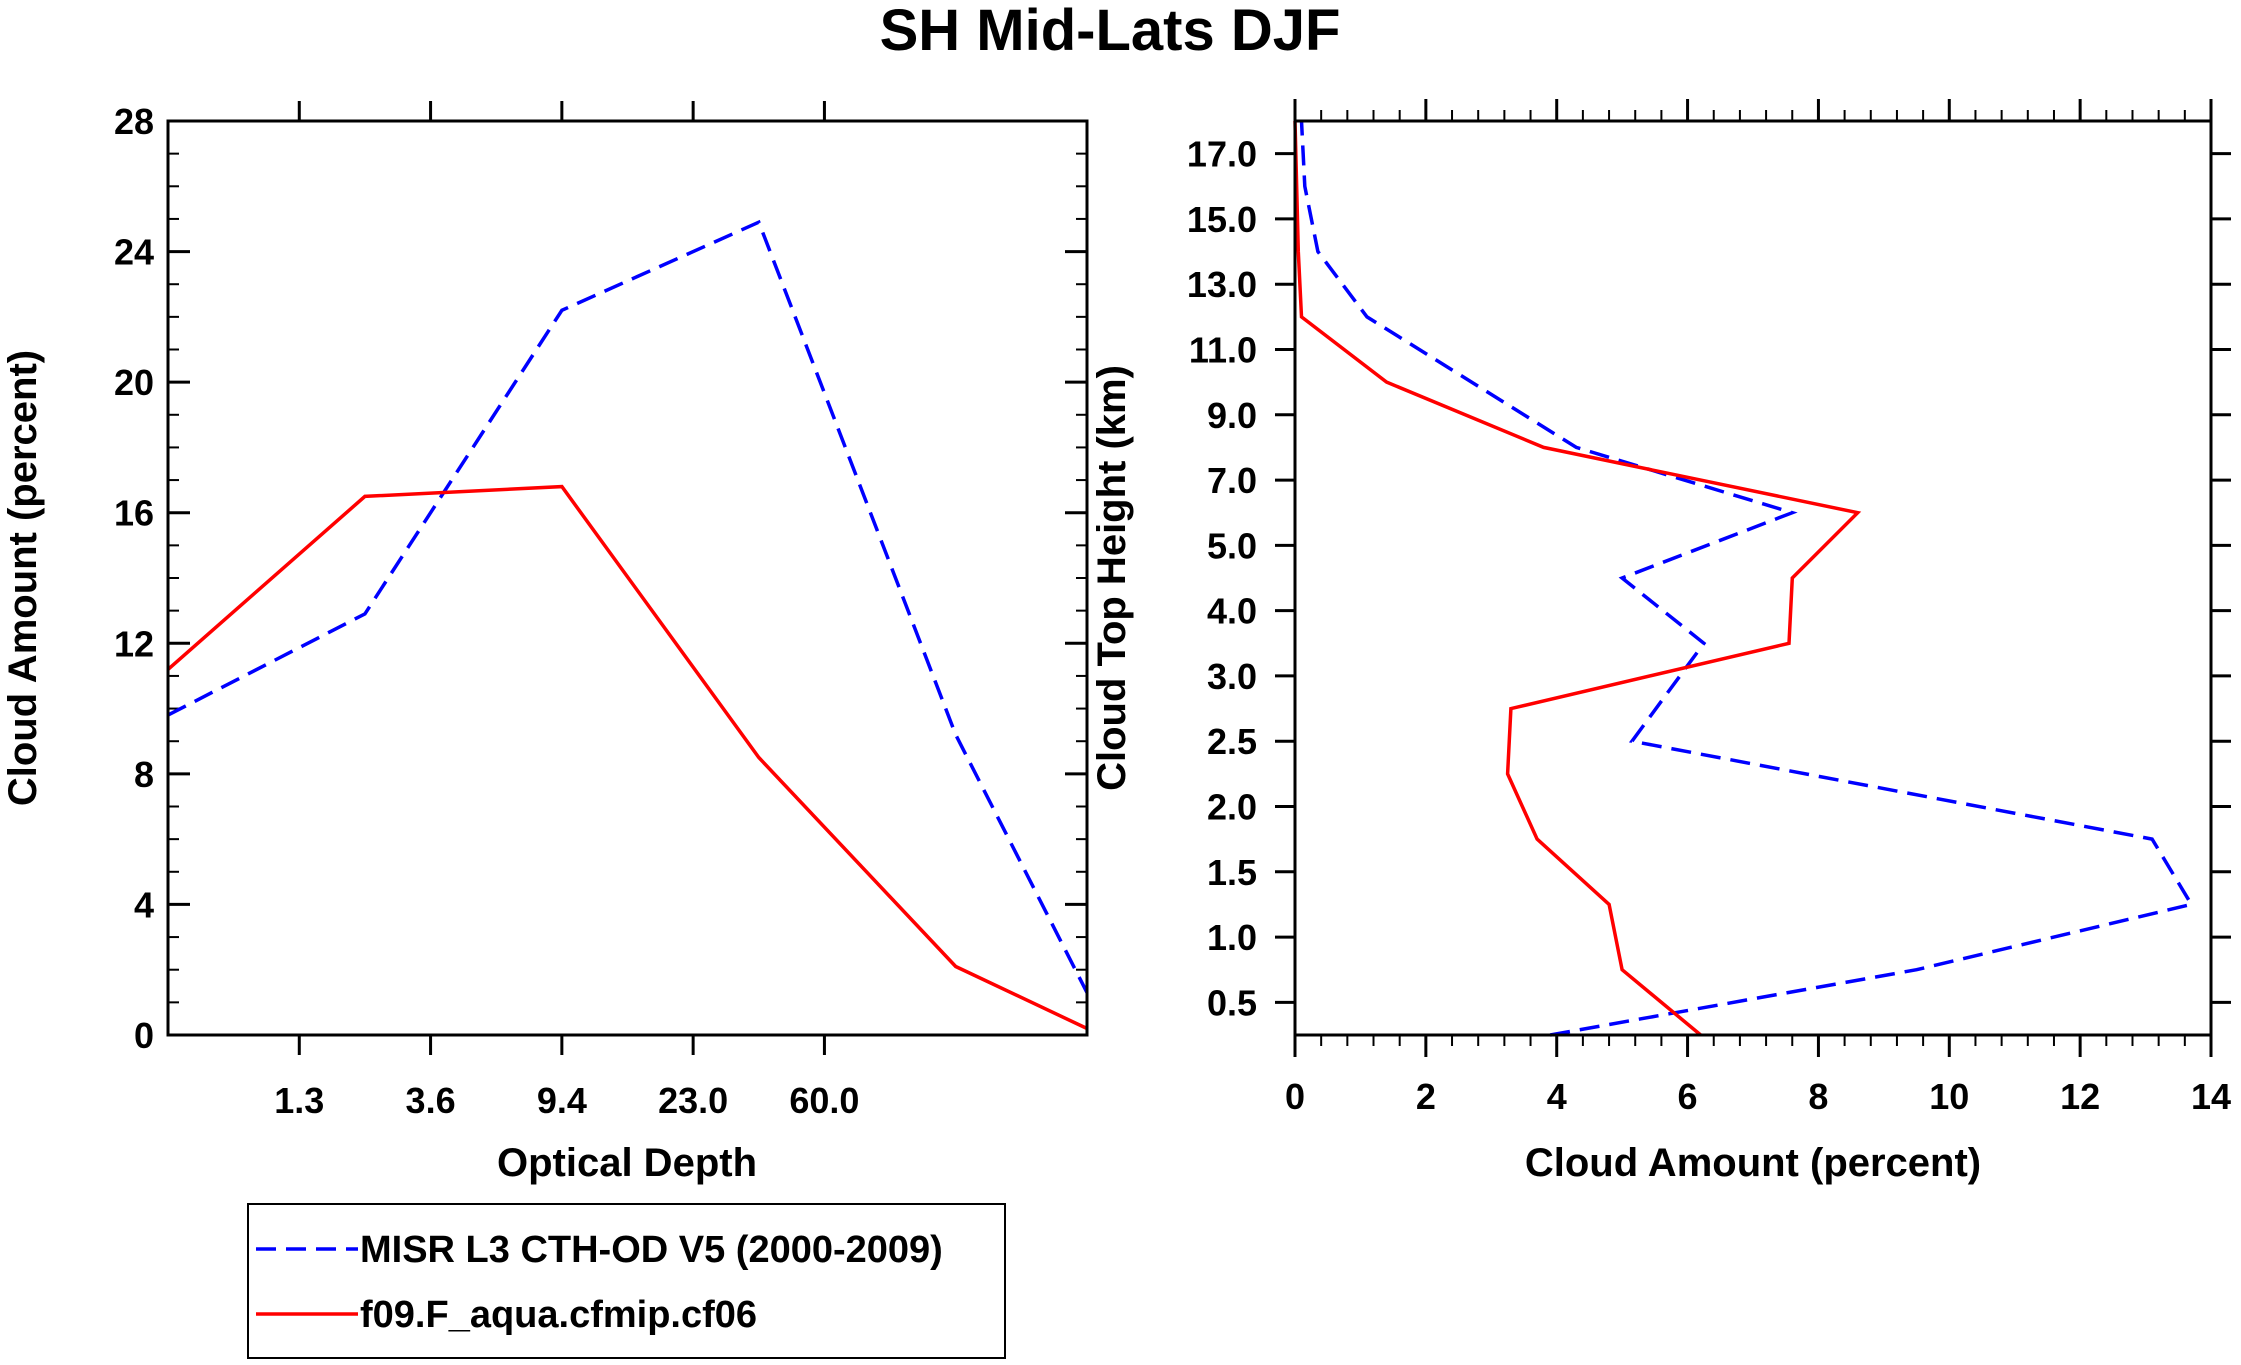  What do you see at coordinates (1232, 676) in the screenshot?
I see `right-y-tick-label: 3.0` at bounding box center [1232, 676].